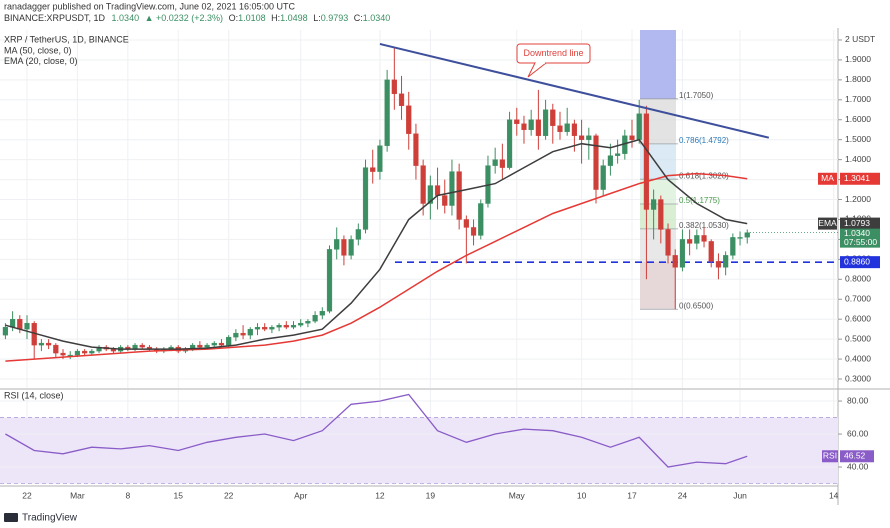 This screenshot has width=890, height=528. Describe the element at coordinates (632, 495) in the screenshot. I see `x-tick-label: 17` at that location.